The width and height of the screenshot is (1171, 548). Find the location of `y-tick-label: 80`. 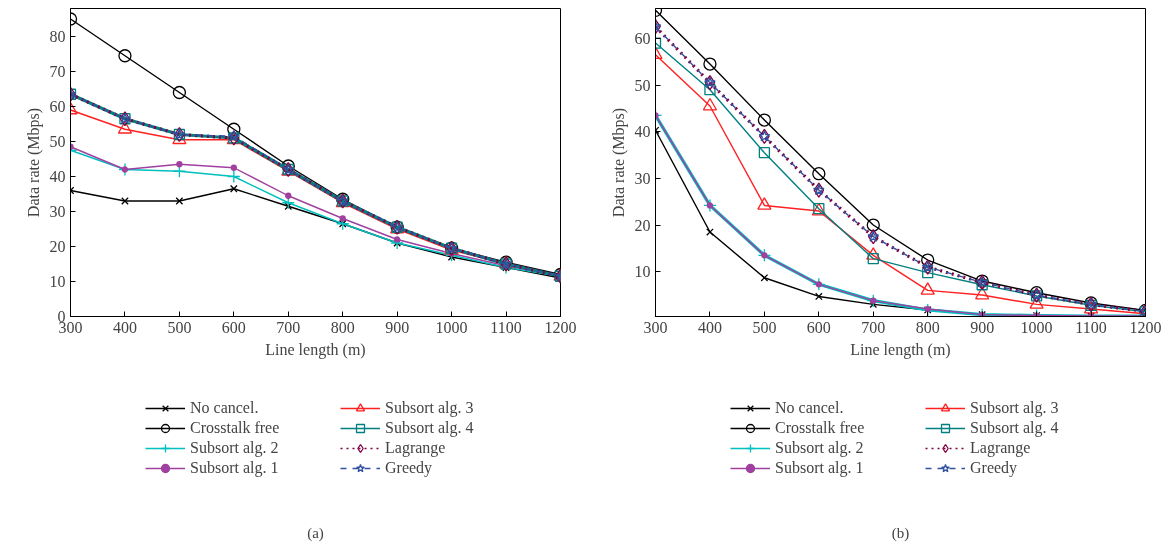

y-tick-label: 80 is located at coordinates (57, 36).